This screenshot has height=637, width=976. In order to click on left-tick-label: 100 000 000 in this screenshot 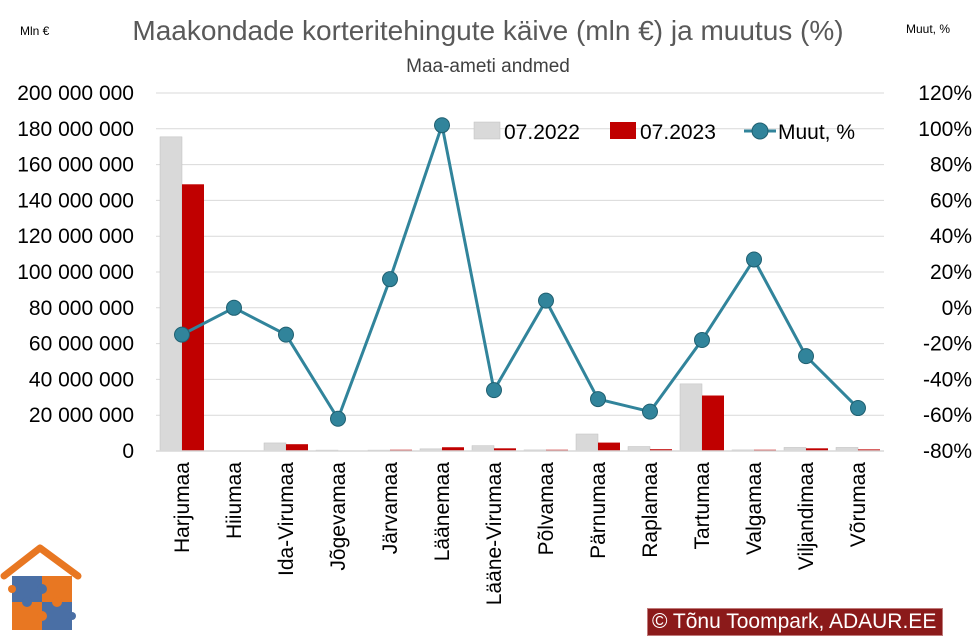, I will do `click(75, 272)`.